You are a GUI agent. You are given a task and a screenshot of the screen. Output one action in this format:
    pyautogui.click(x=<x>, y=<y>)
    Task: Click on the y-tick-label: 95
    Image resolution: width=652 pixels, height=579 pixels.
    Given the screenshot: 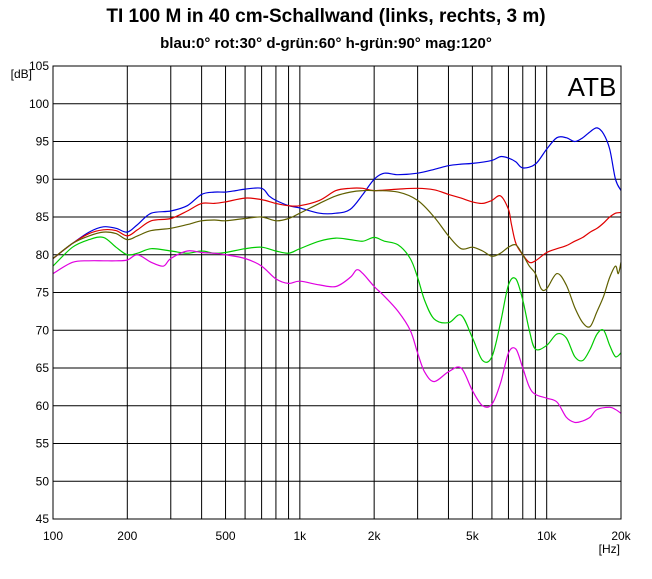 What is the action you would take?
    pyautogui.click(x=43, y=142)
    